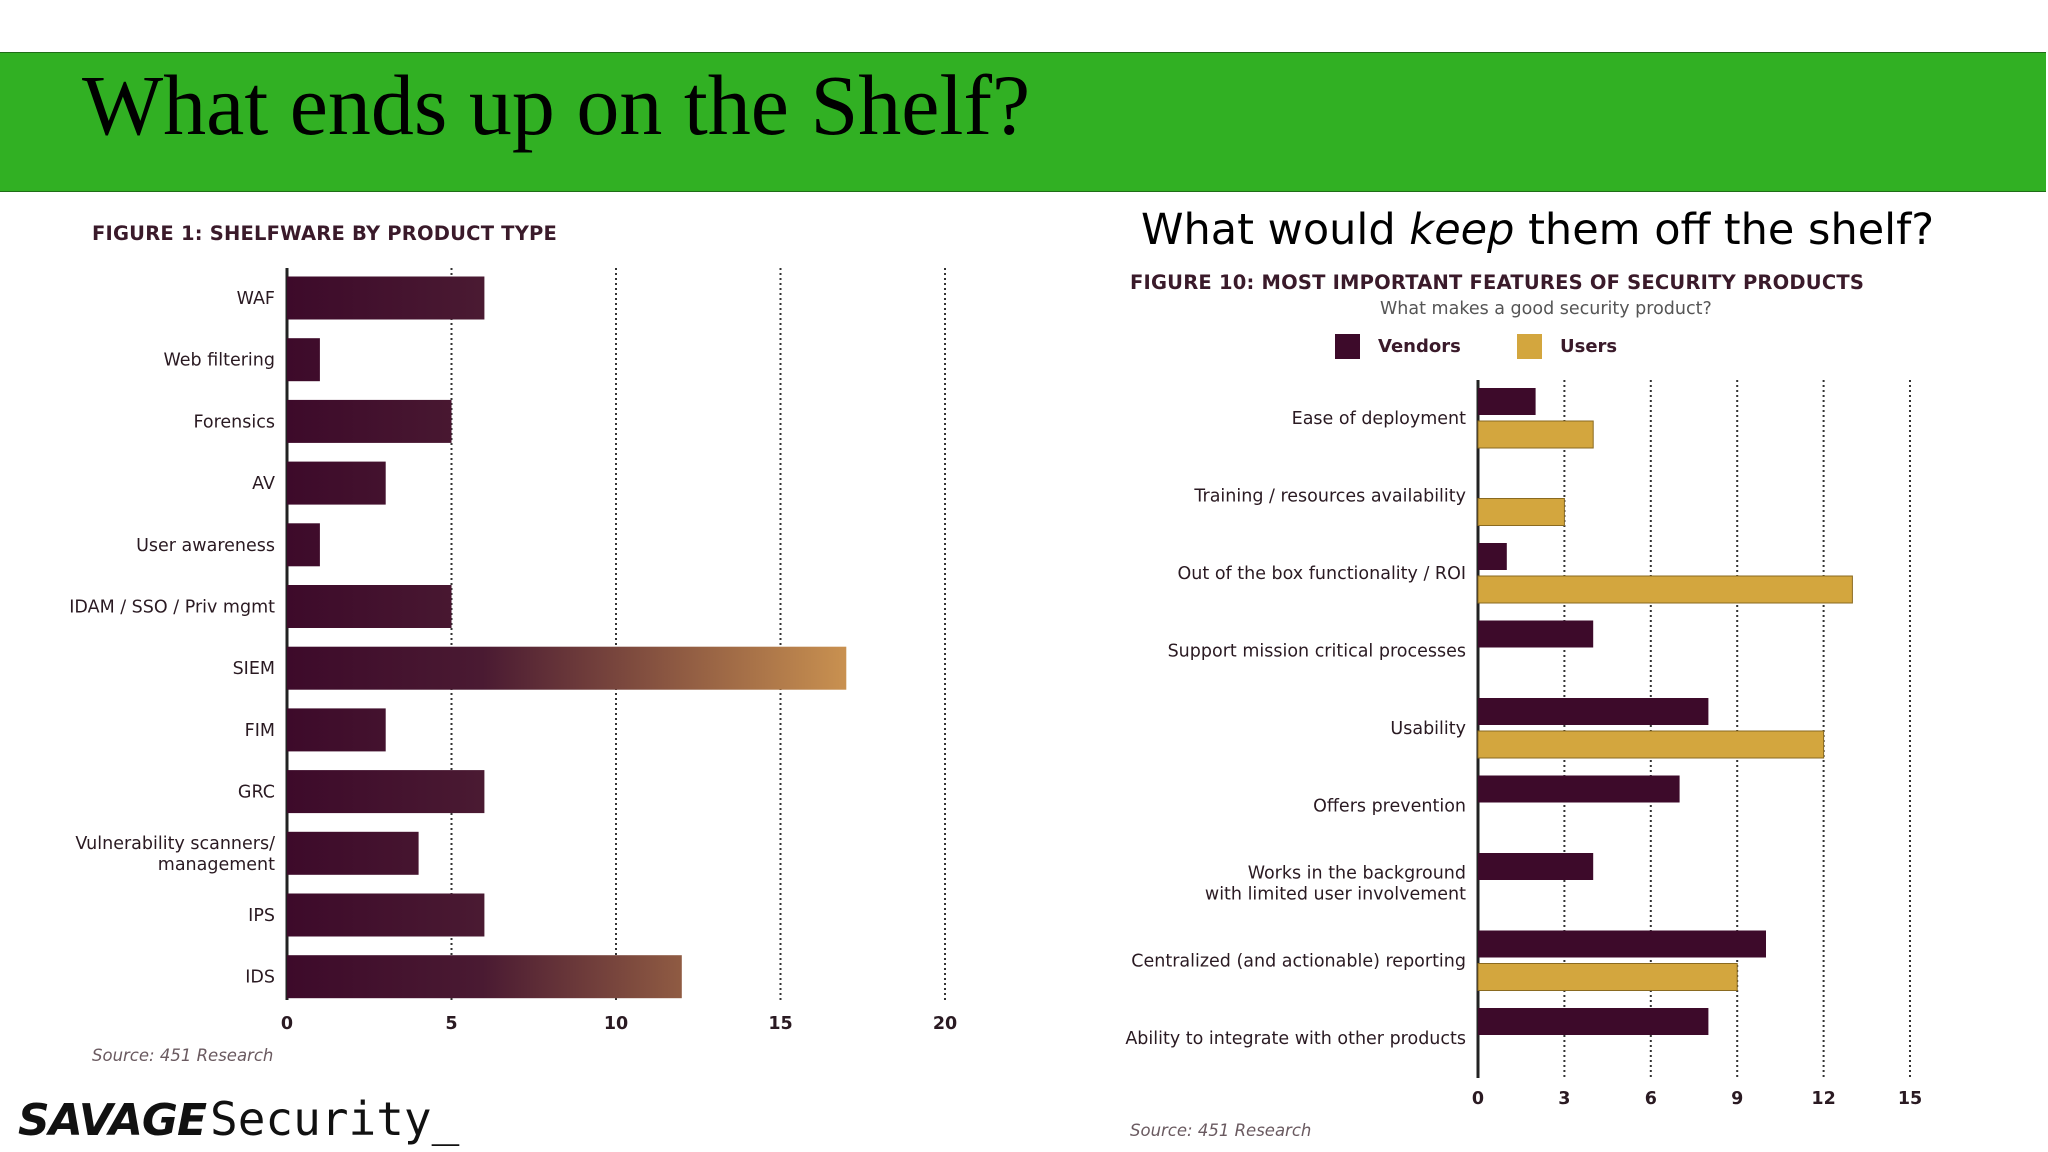  I want to click on chart1-category-label: Forensics, so click(234, 422).